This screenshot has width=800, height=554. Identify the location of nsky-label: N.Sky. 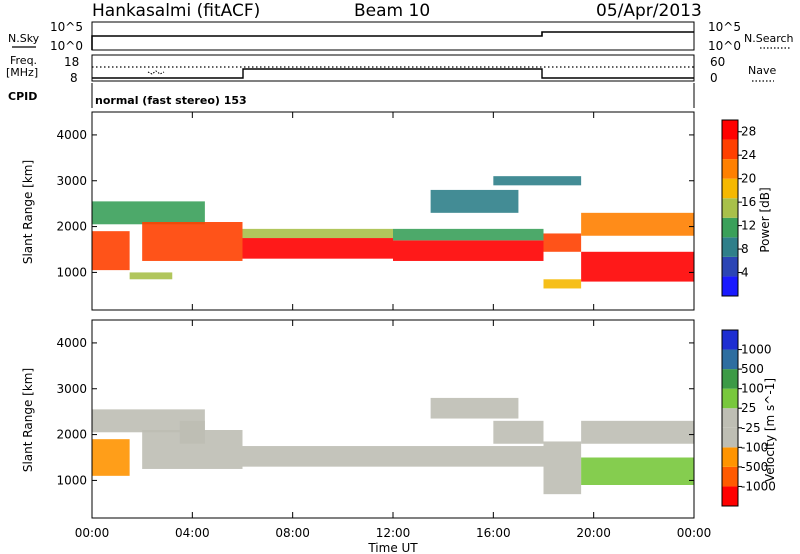
(24, 38).